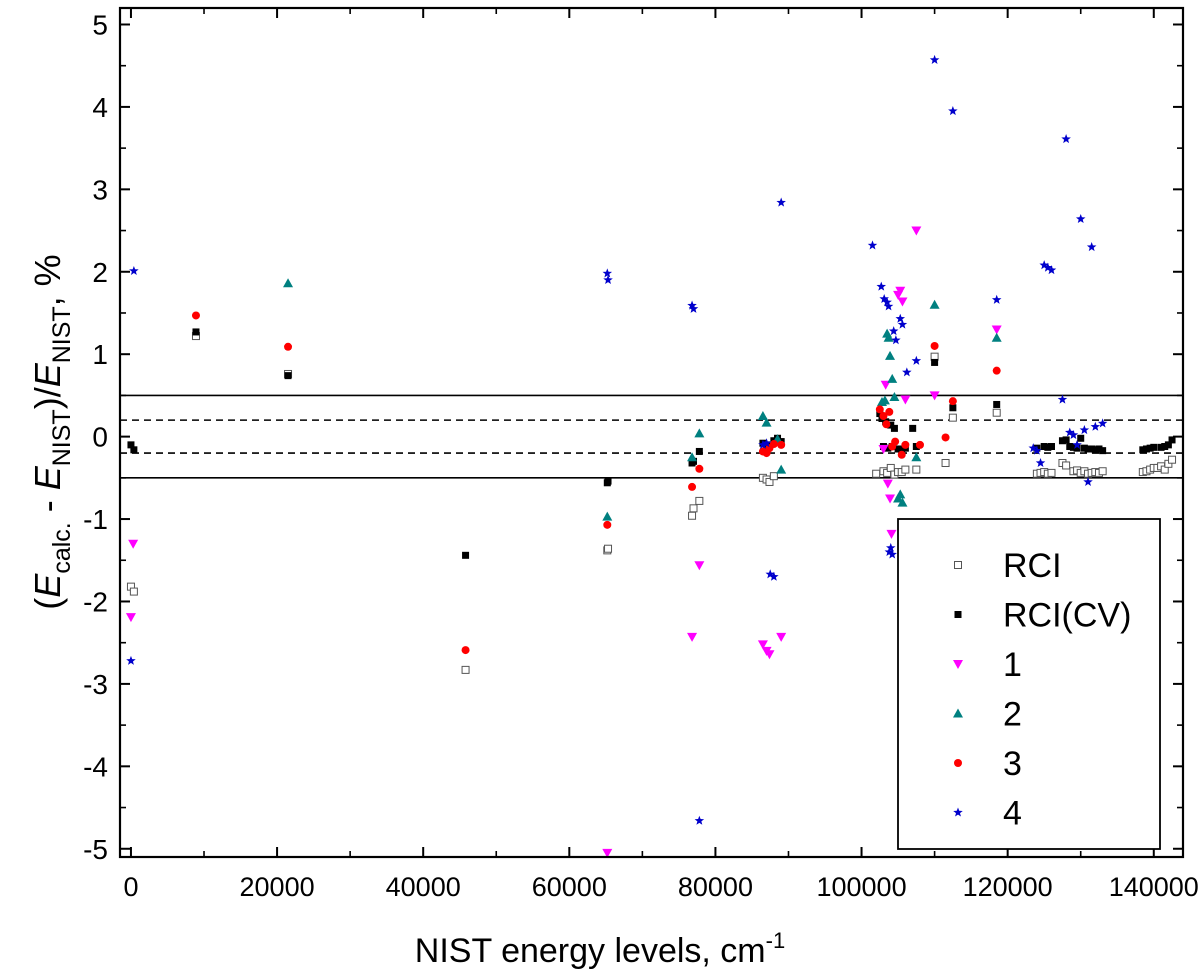  I want to click on y-axis-label: (Ecalc. - ENIST)/ENIST, %, so click(51, 431).